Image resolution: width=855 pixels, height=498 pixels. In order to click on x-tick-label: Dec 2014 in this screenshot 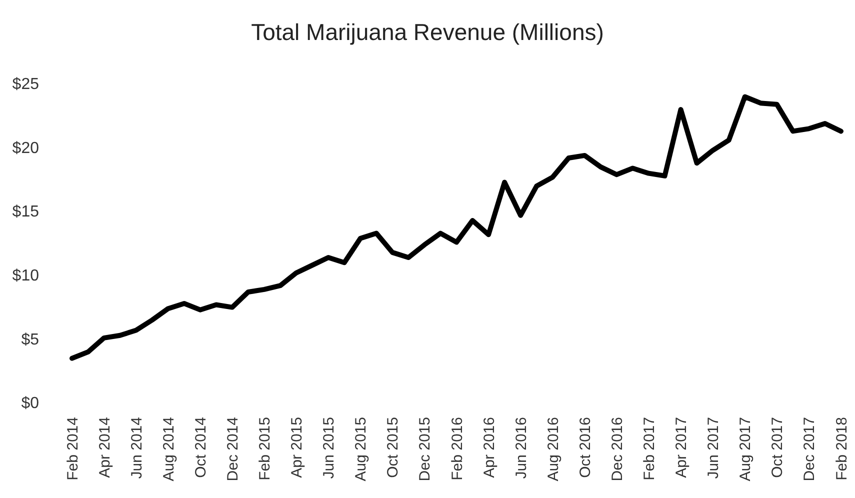, I will do `click(233, 449)`.